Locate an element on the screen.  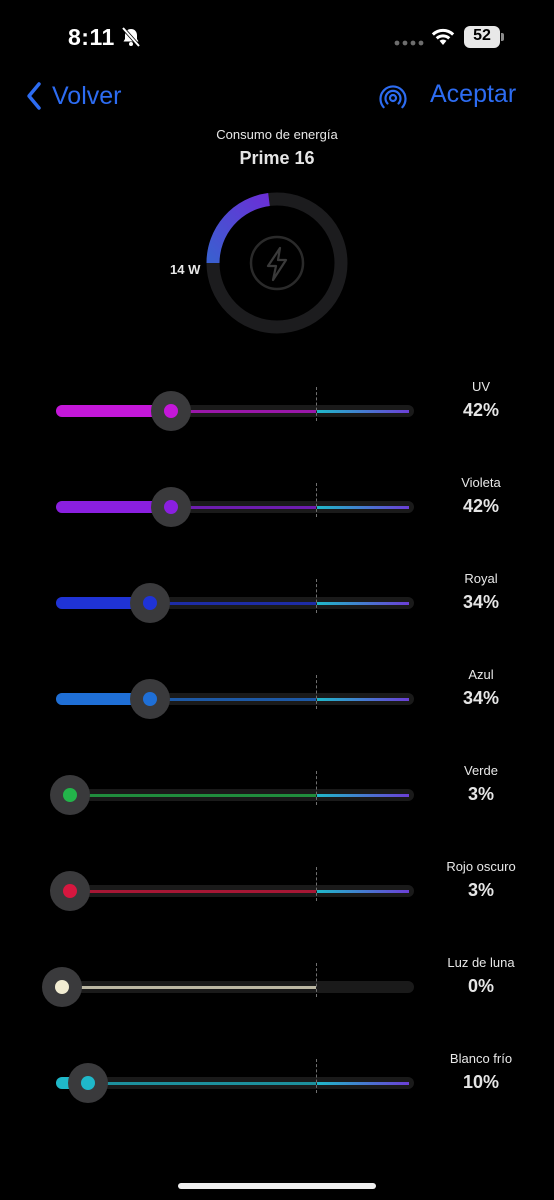
channel-row: UV 42% is located at coordinates (277, 410).